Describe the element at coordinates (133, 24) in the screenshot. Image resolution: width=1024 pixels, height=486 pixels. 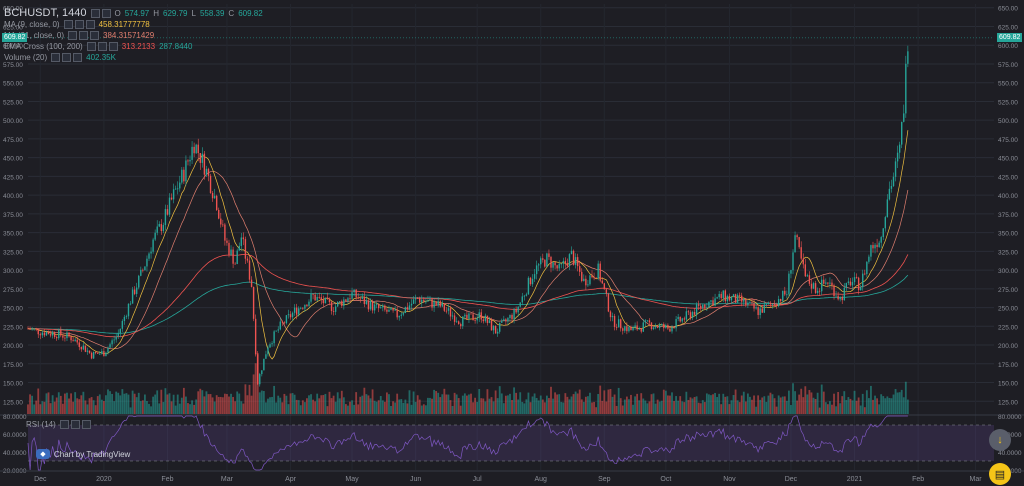
I see `ma9-row: MA (9, close, 0) 458.31777778` at that location.